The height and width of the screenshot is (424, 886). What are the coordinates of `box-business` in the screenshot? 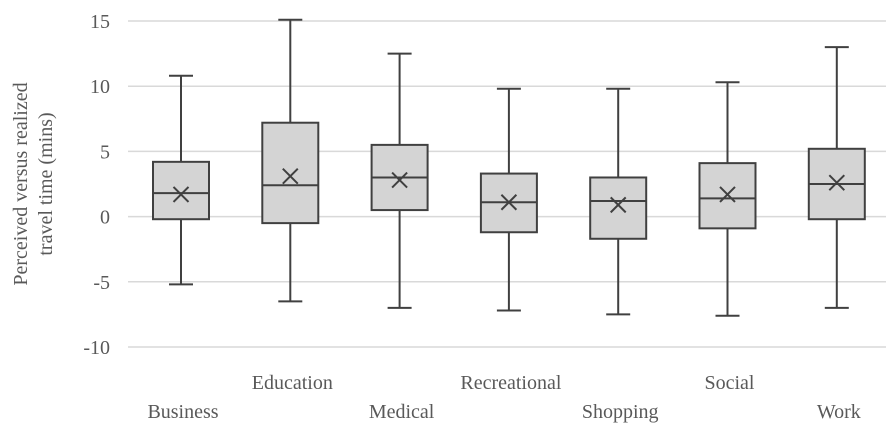 It's located at (181, 180).